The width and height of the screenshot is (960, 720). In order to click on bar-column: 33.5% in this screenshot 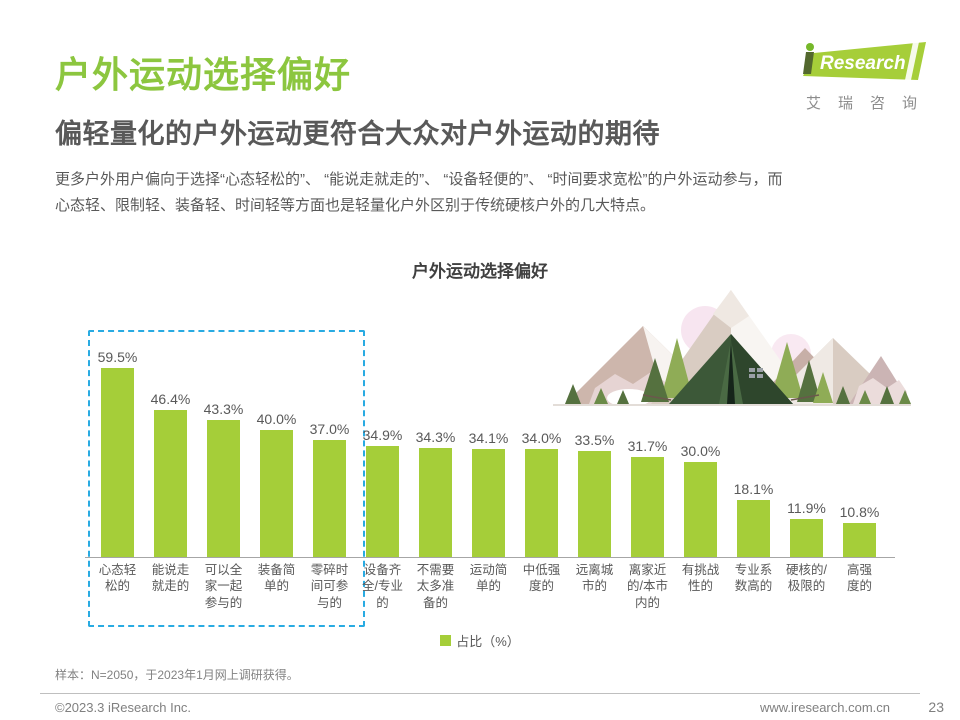, I will do `click(594, 494)`.